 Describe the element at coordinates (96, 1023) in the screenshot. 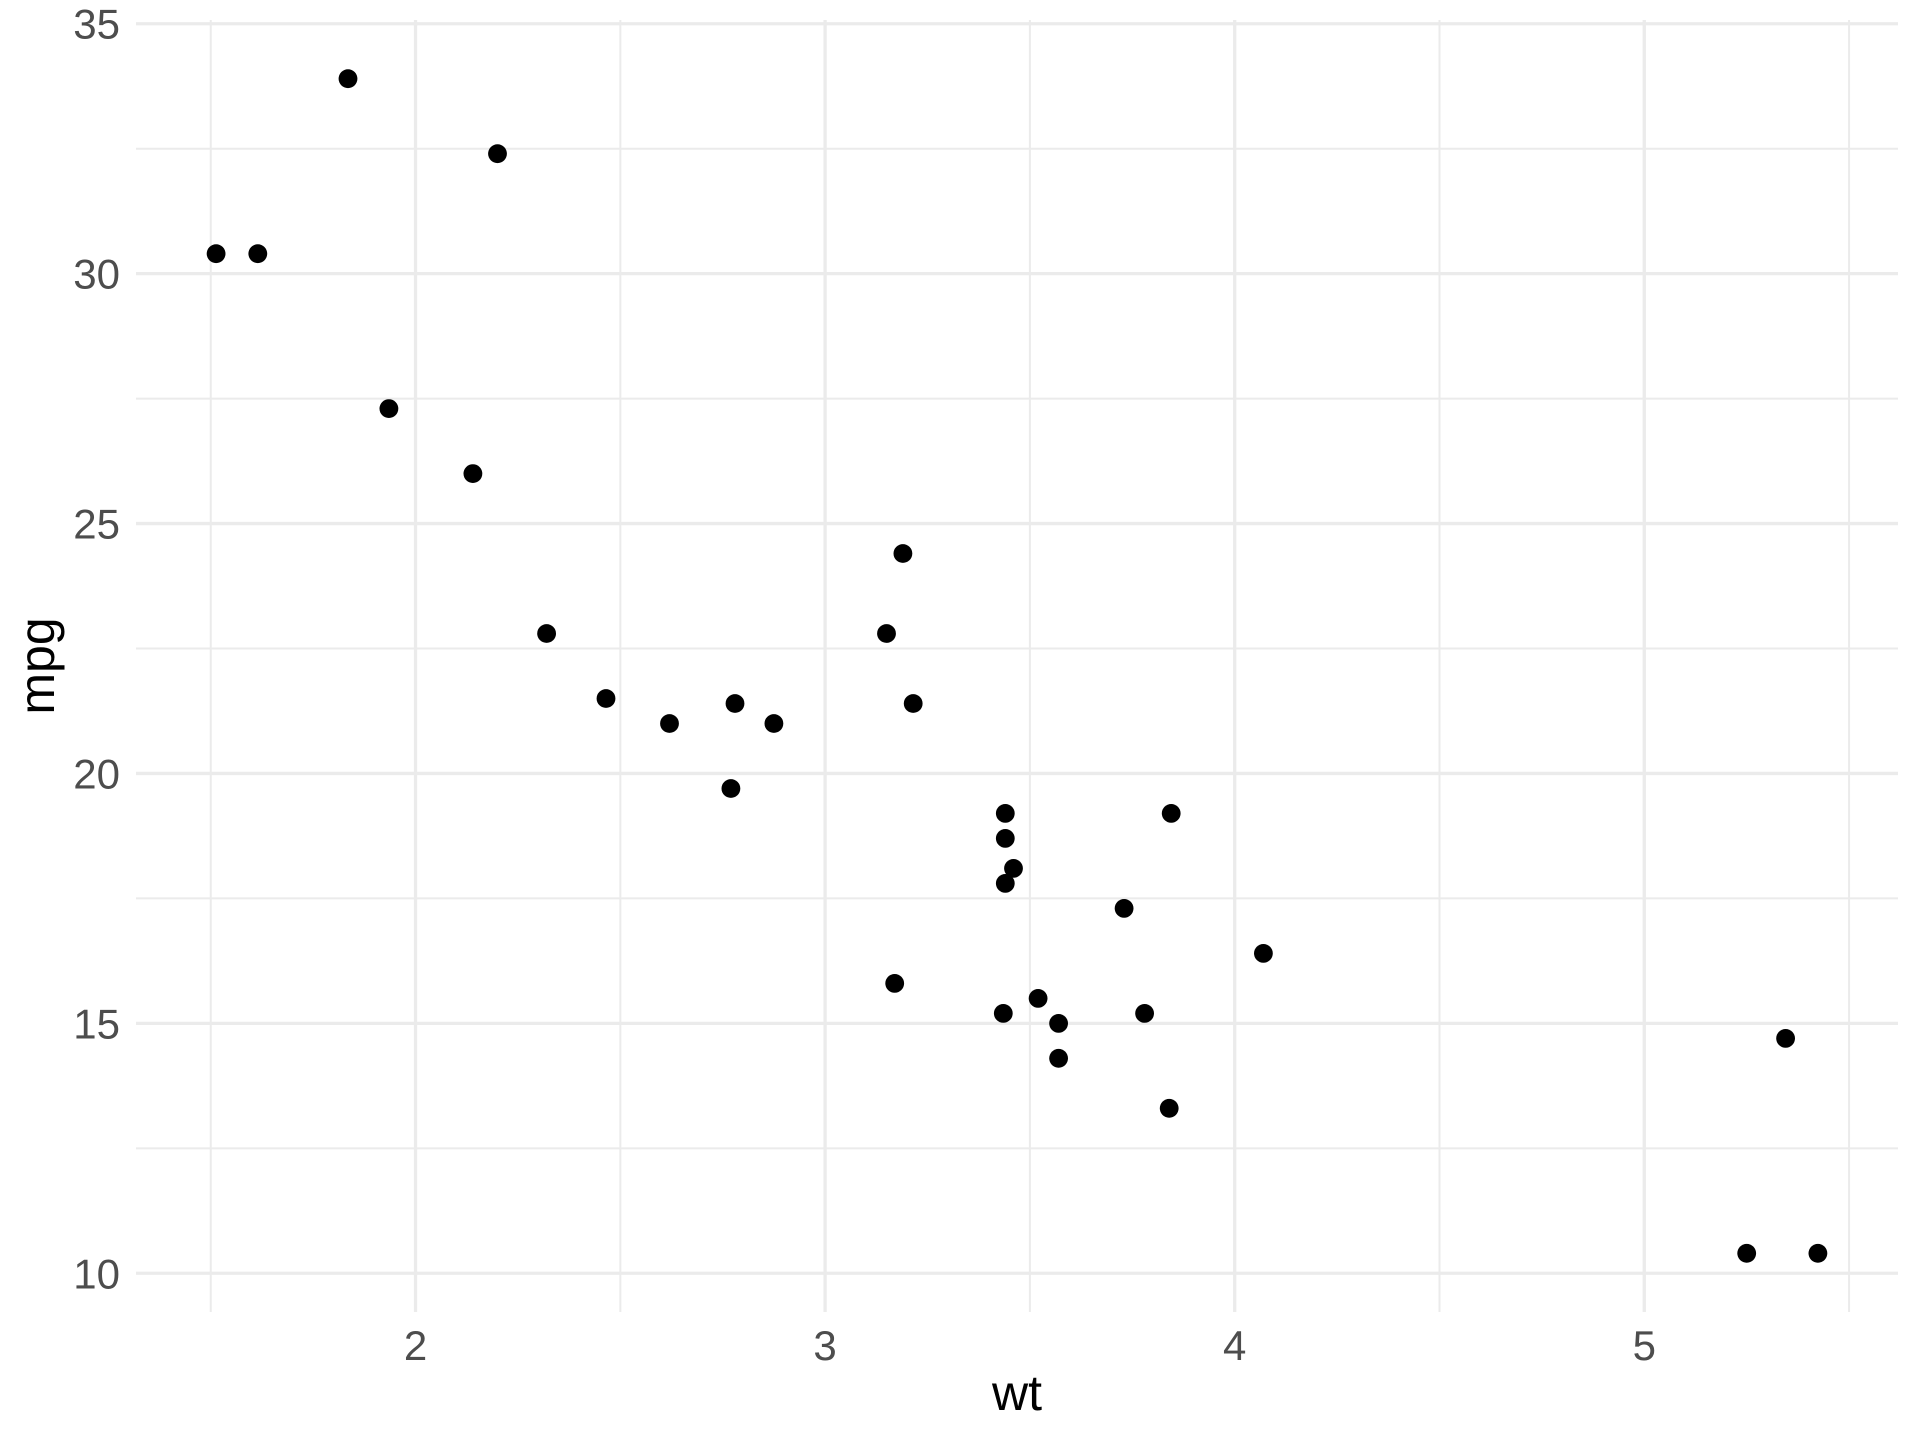

I see `y-tick-label: 15` at that location.